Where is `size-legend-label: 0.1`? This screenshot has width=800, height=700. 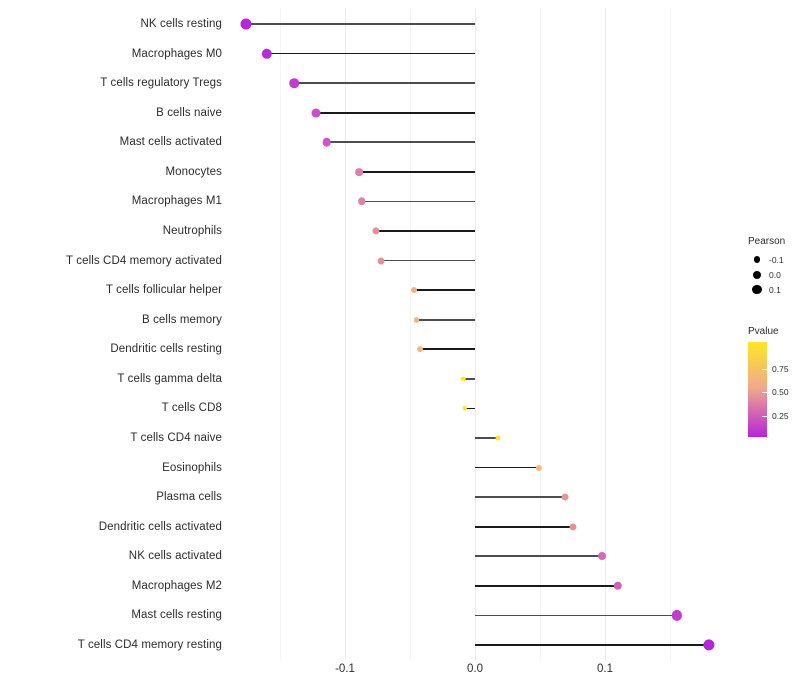
size-legend-label: 0.1 is located at coordinates (775, 289).